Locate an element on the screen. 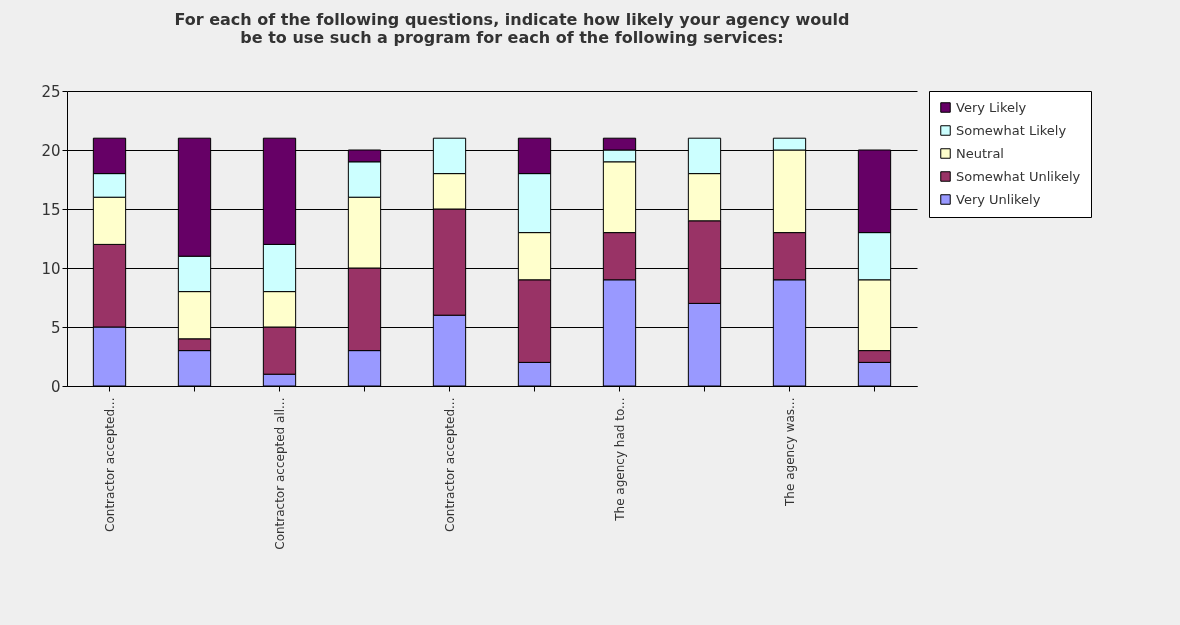 Image resolution: width=1180 pixels, height=625 pixels. legend-label: Very Likely is located at coordinates (991, 107).